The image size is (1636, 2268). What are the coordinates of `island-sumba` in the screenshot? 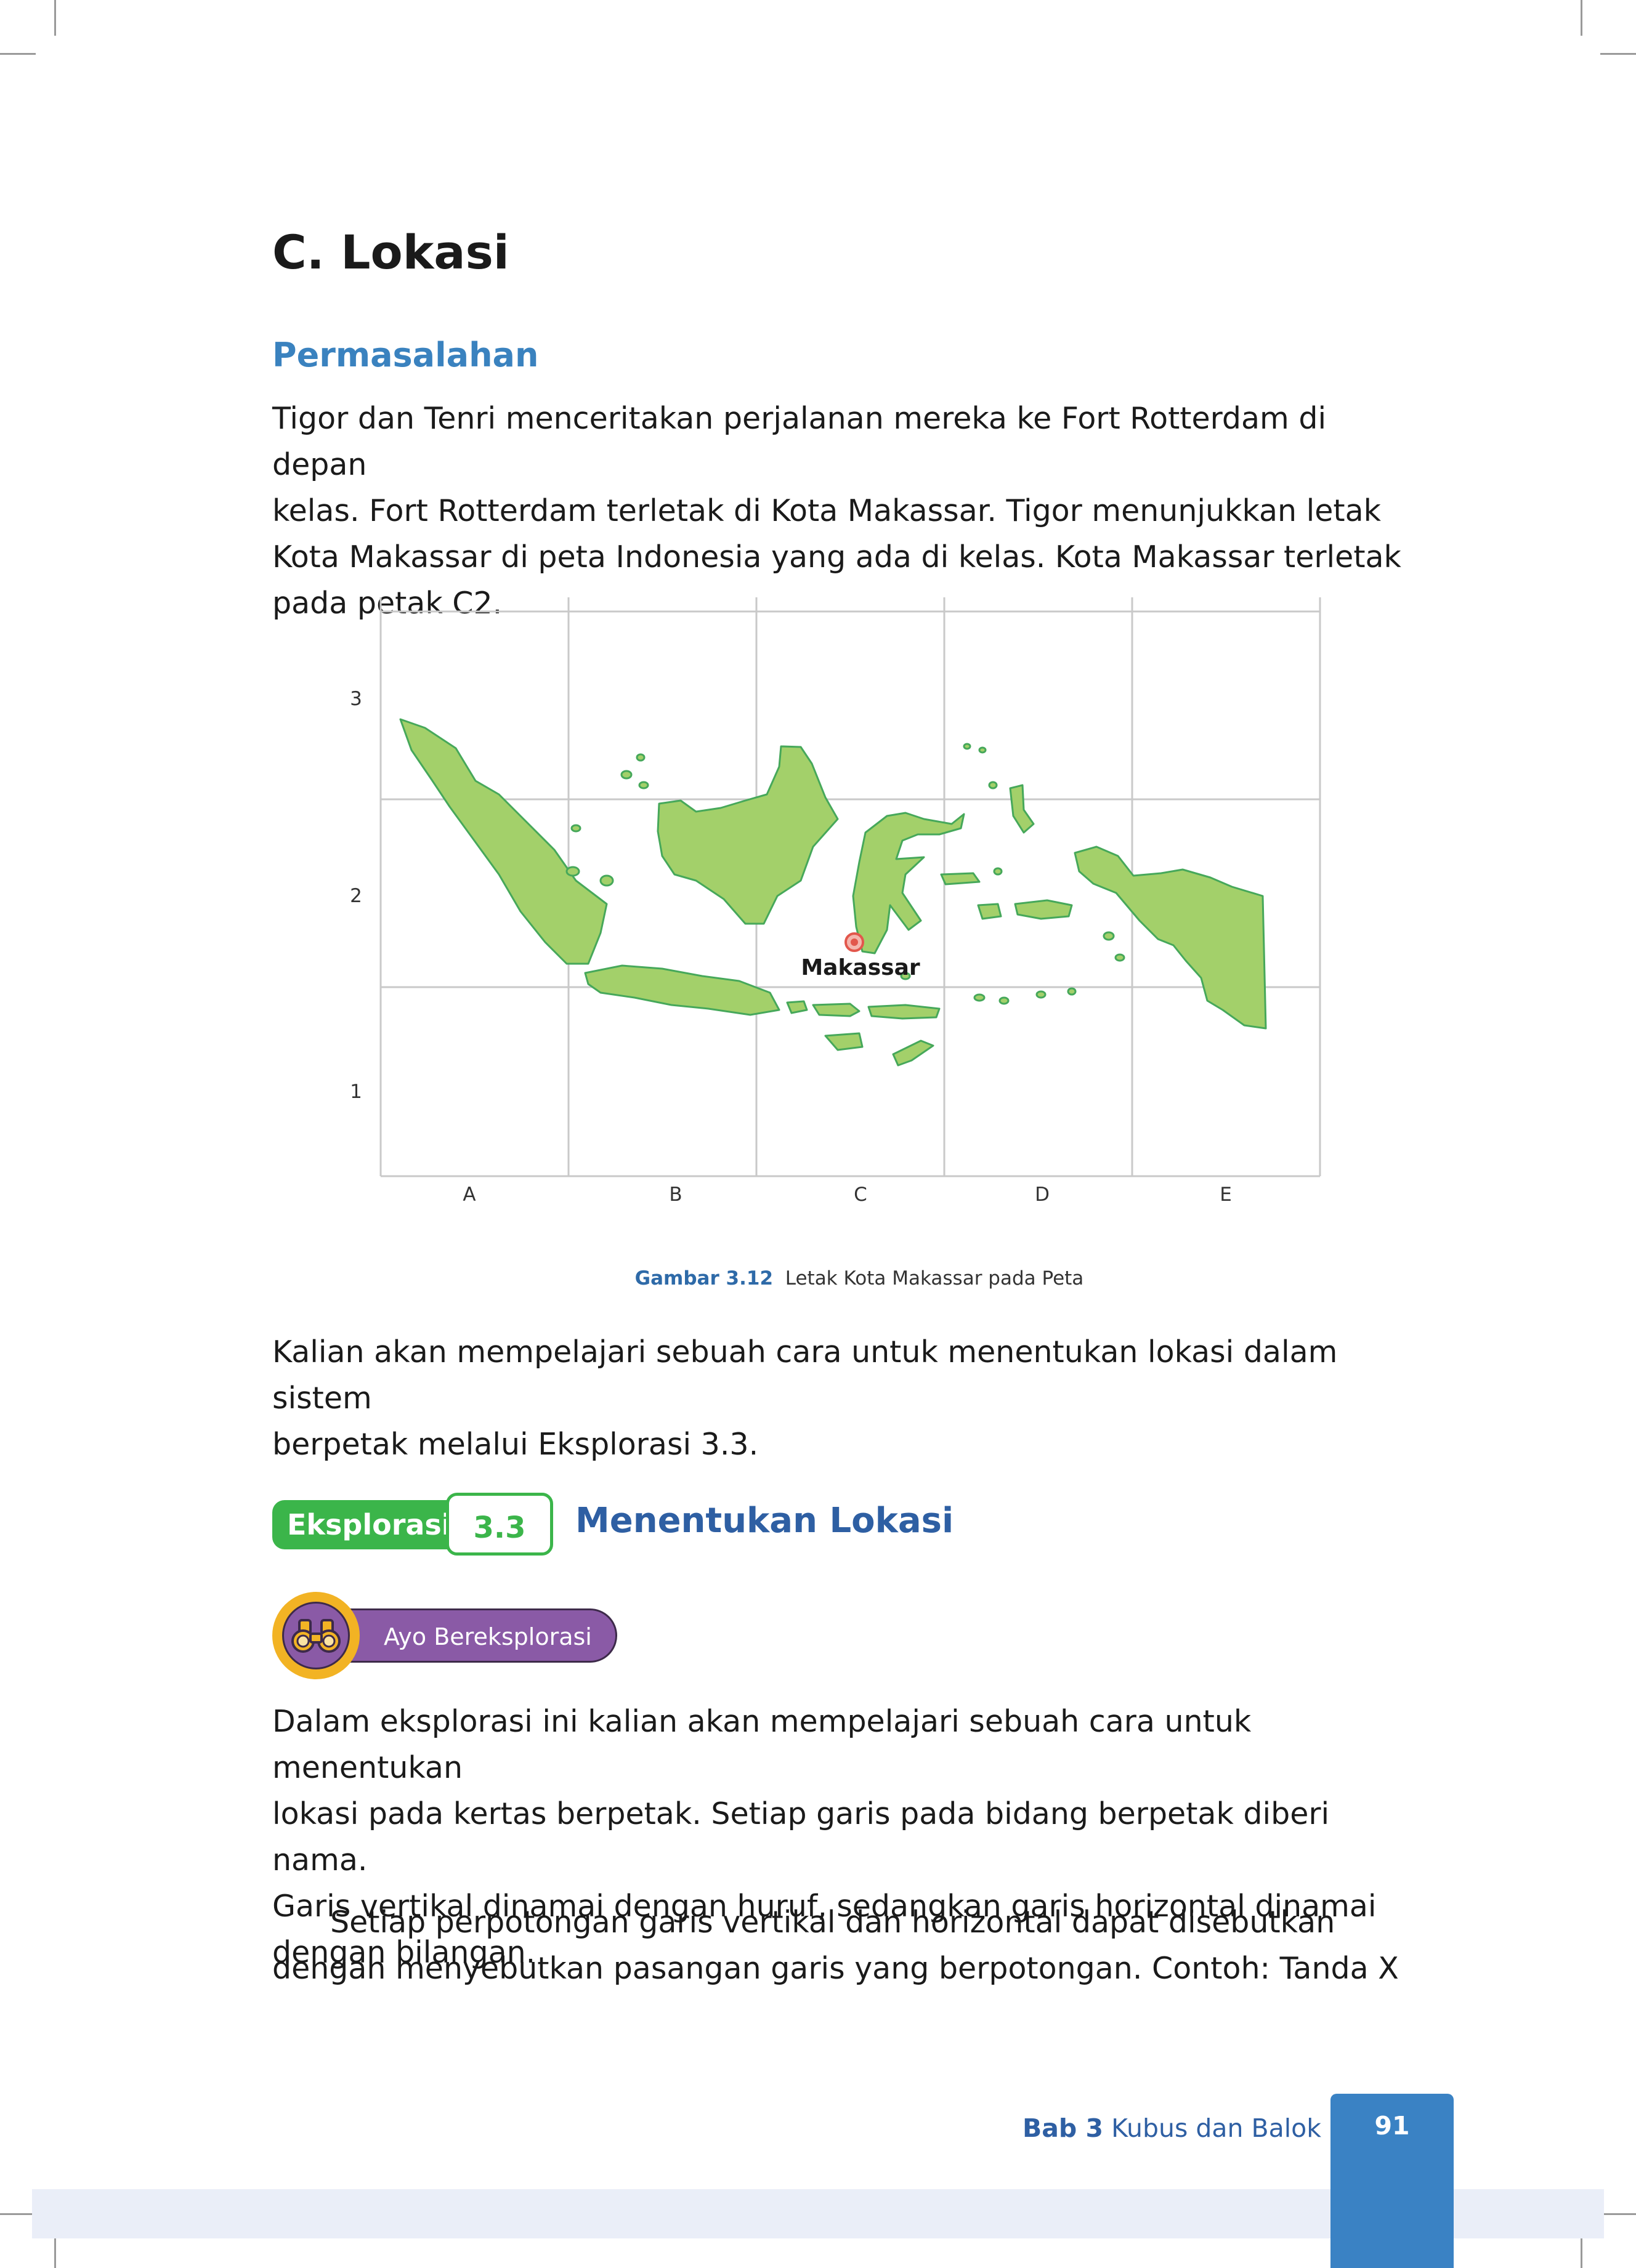 It's located at (844, 1041).